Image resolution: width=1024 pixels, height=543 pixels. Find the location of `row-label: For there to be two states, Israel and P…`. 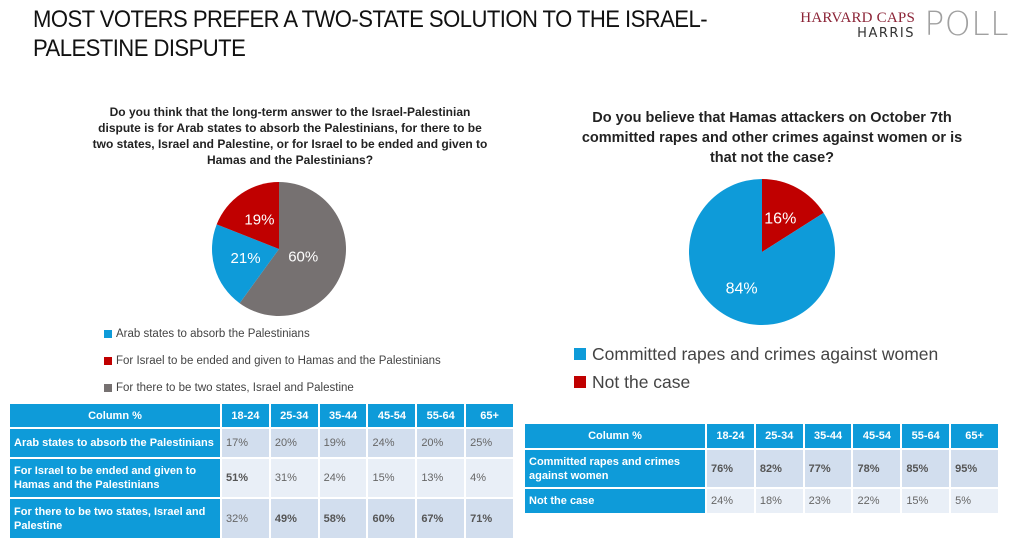

row-label: For there to be two states, Israel and P… is located at coordinates (115, 518).